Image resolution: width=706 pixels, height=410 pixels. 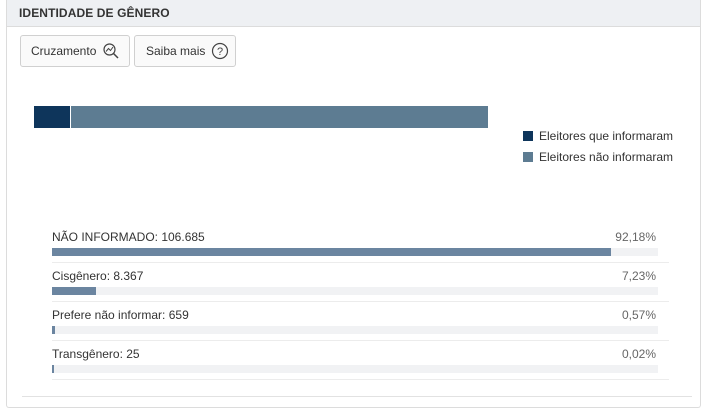 What do you see at coordinates (353, 13) in the screenshot?
I see `panel-header: IDENTIDADE DE GÊNERO` at bounding box center [353, 13].